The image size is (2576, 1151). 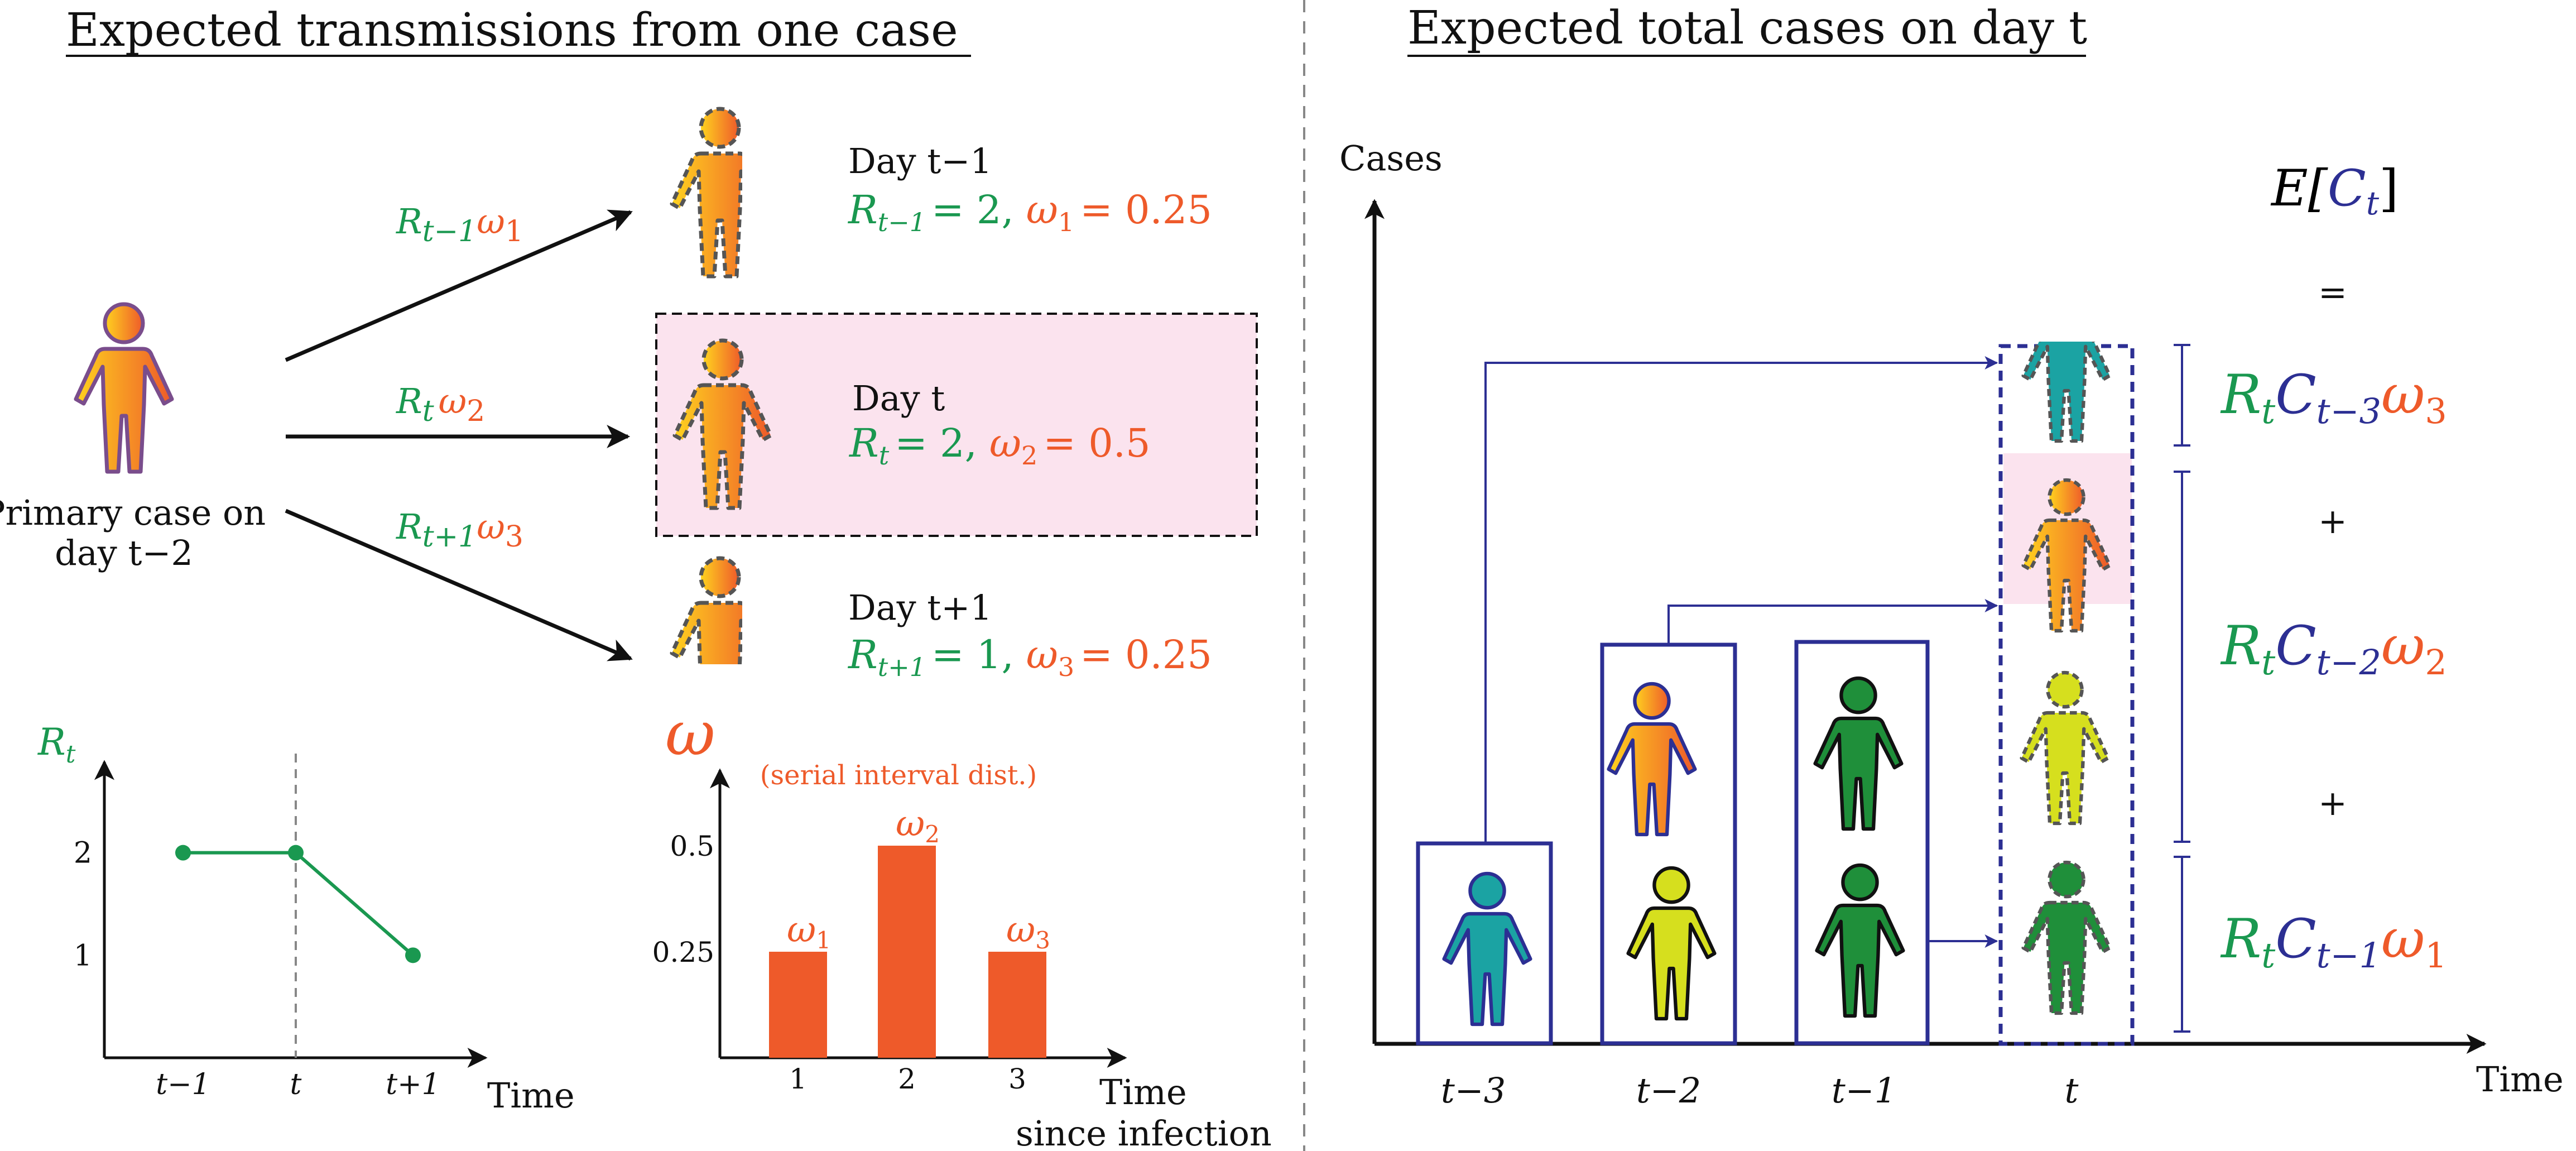 I want to click on term-1-w: ω, so click(x=2403, y=394).